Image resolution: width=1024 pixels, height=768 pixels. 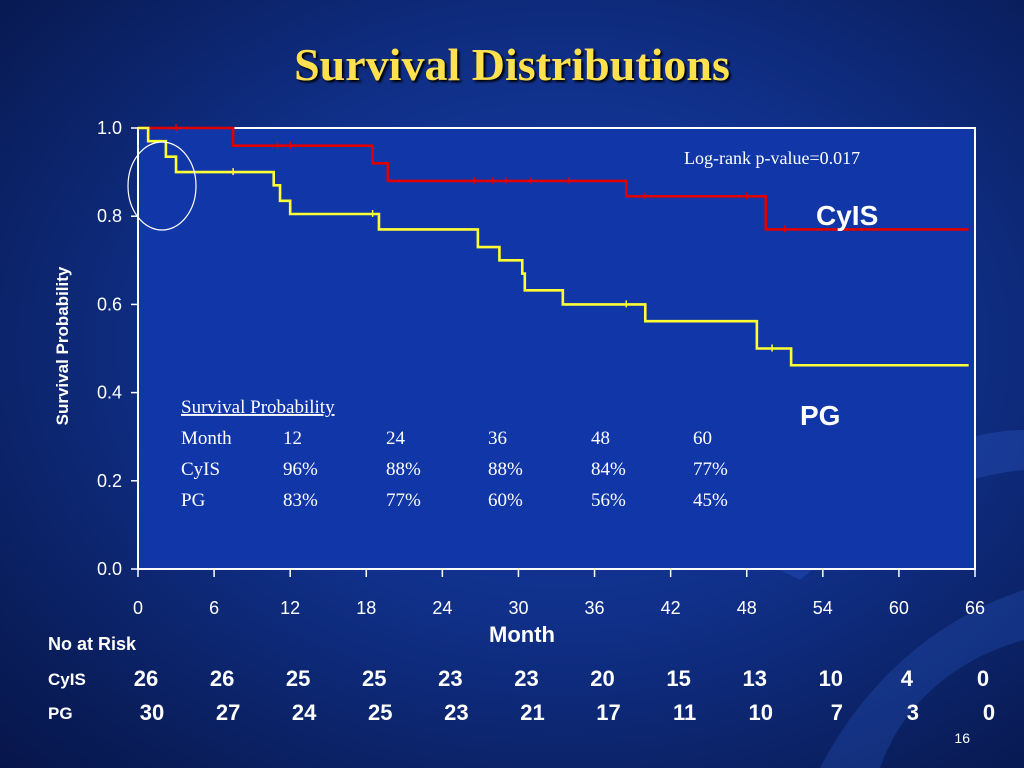 What do you see at coordinates (62, 345) in the screenshot?
I see `y-axis-title: Survival Probability` at bounding box center [62, 345].